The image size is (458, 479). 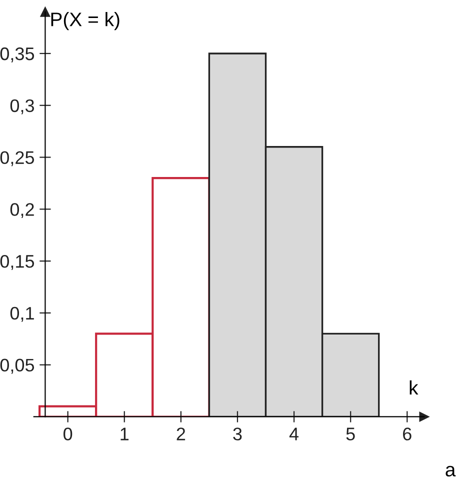 What do you see at coordinates (22, 210) in the screenshot?
I see `y-tick-label: 0,2` at bounding box center [22, 210].